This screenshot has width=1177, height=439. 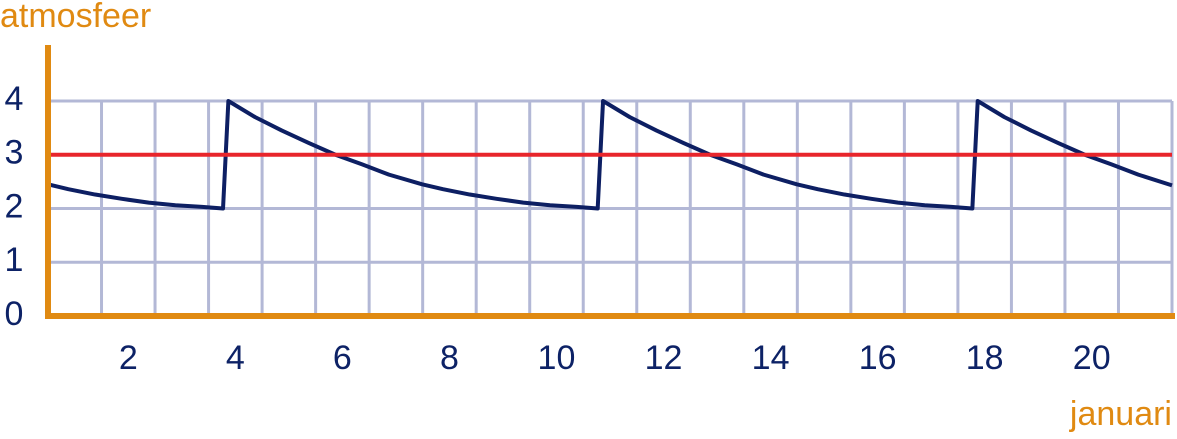 I want to click on x-tick-label: 8, so click(x=449, y=358).